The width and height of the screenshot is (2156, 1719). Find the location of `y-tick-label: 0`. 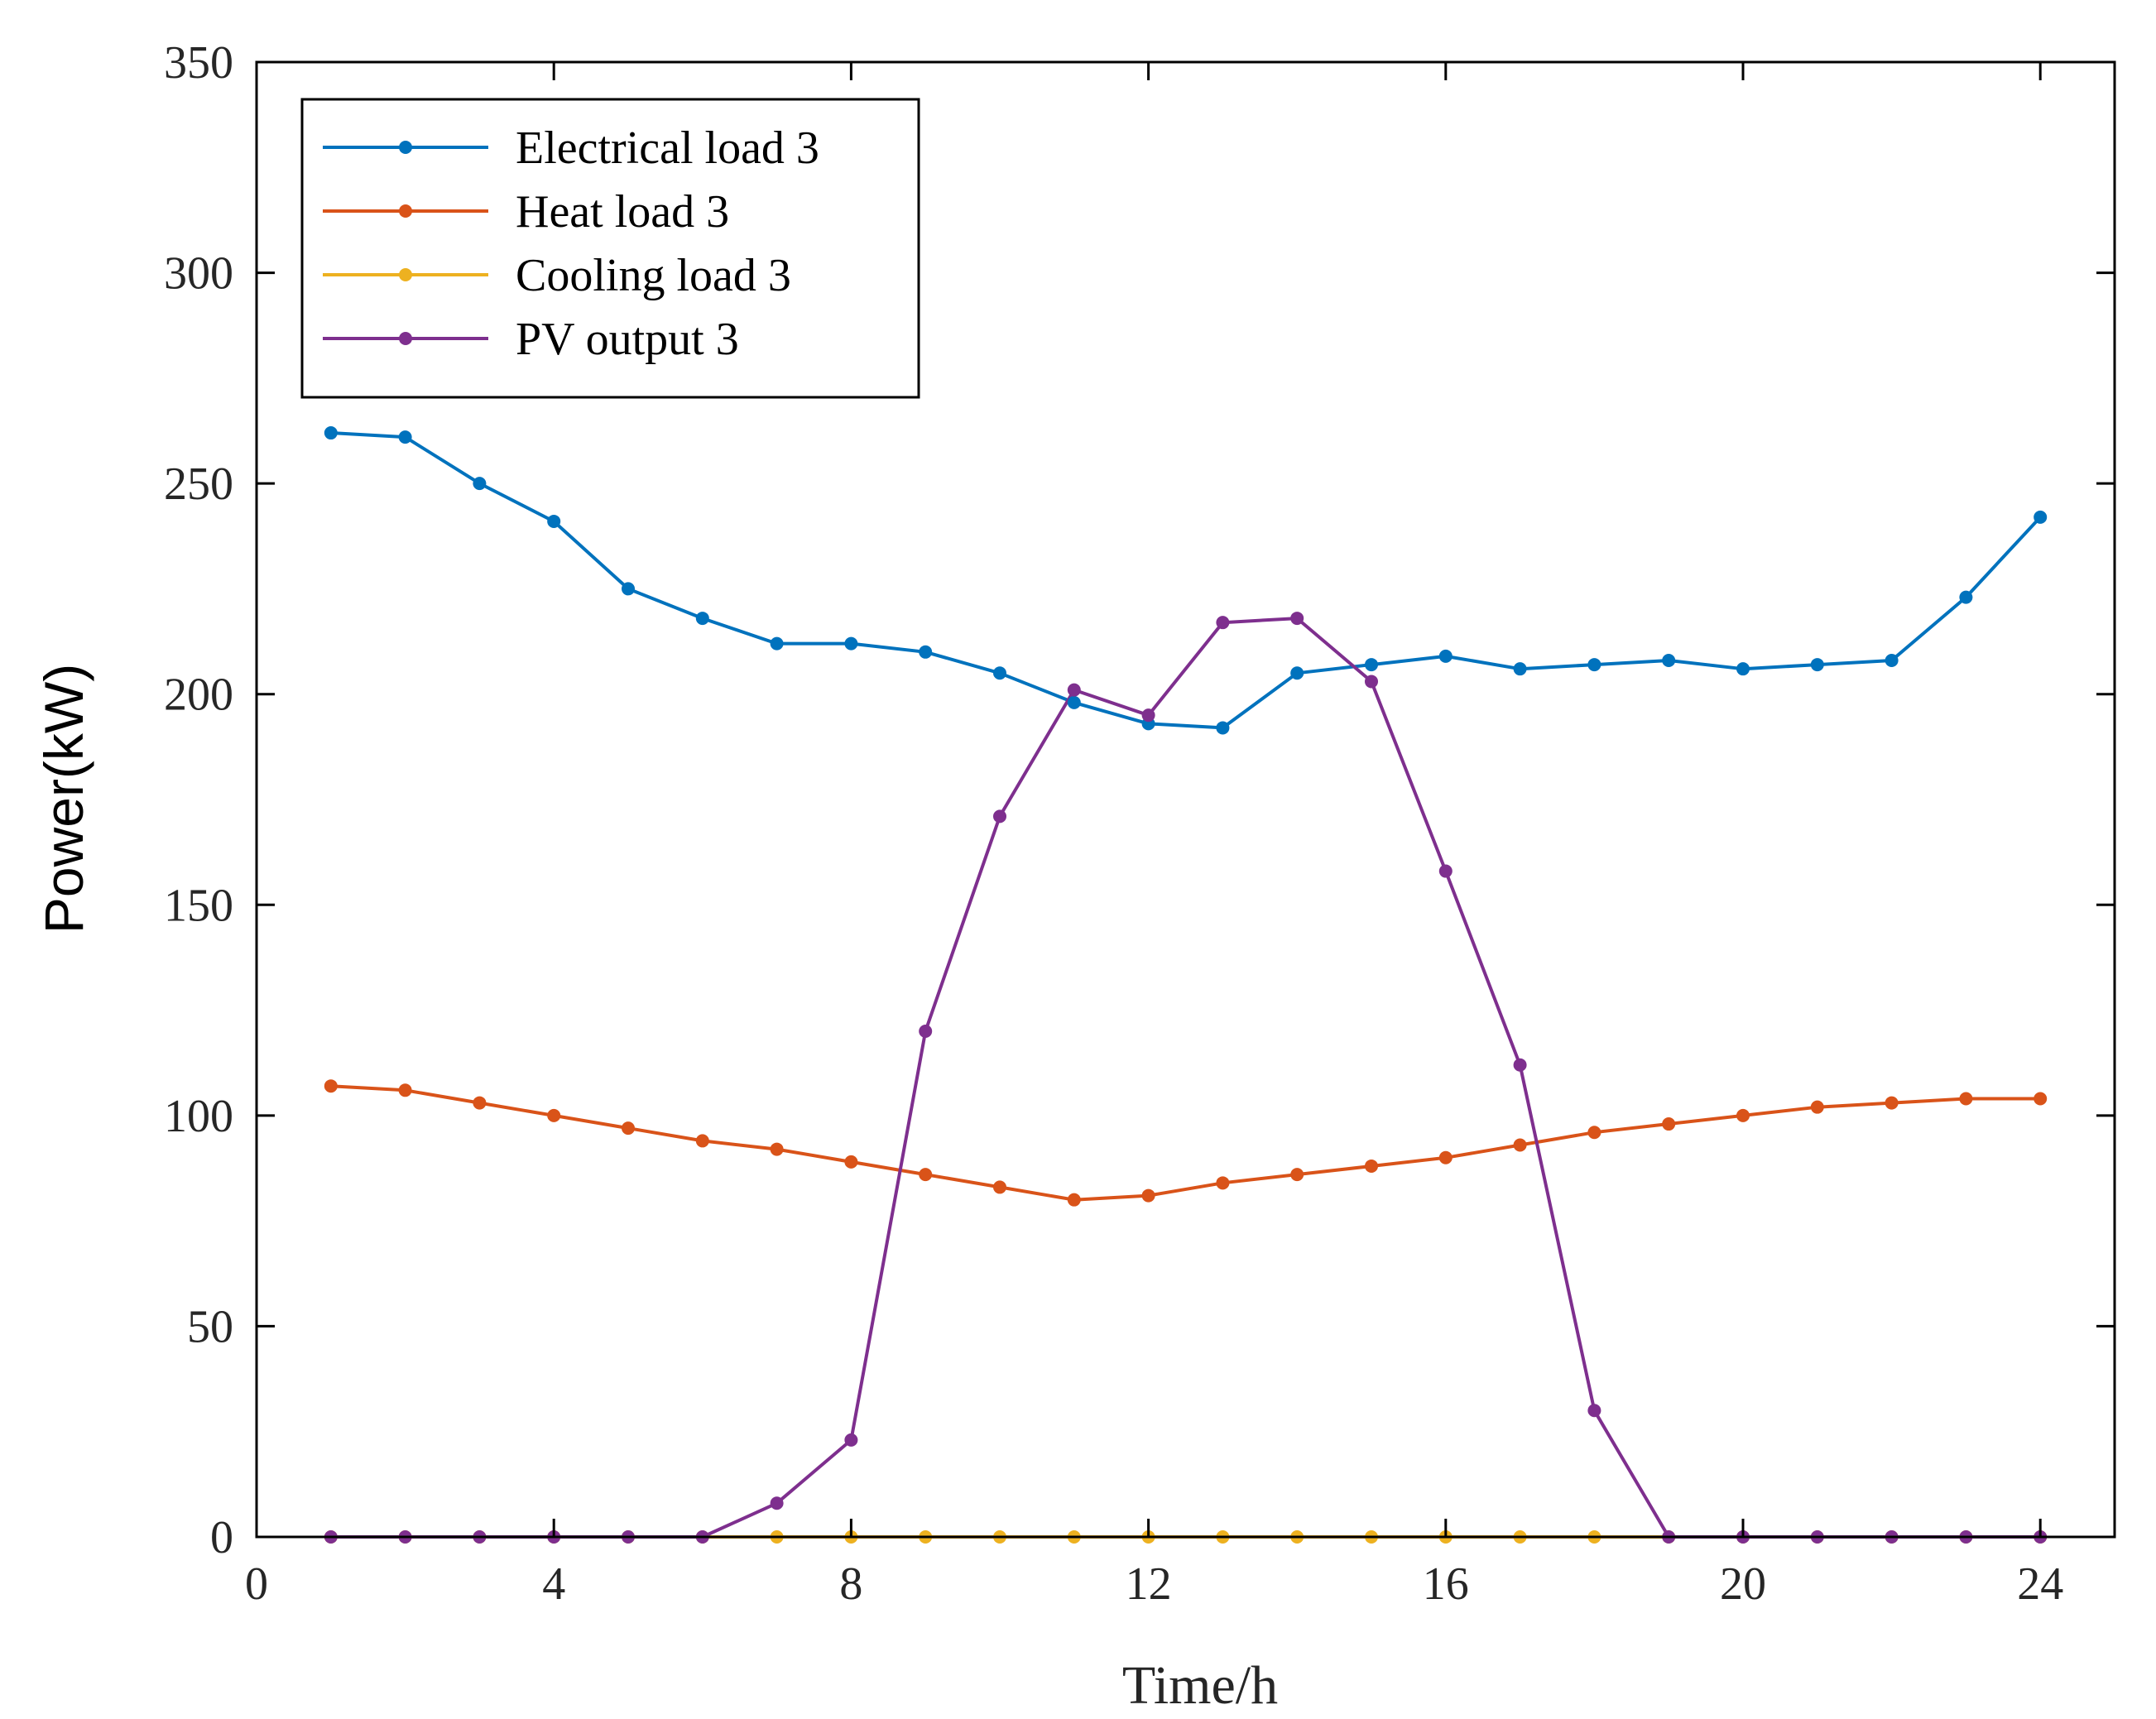

y-tick-label: 0 is located at coordinates (221, 1537).